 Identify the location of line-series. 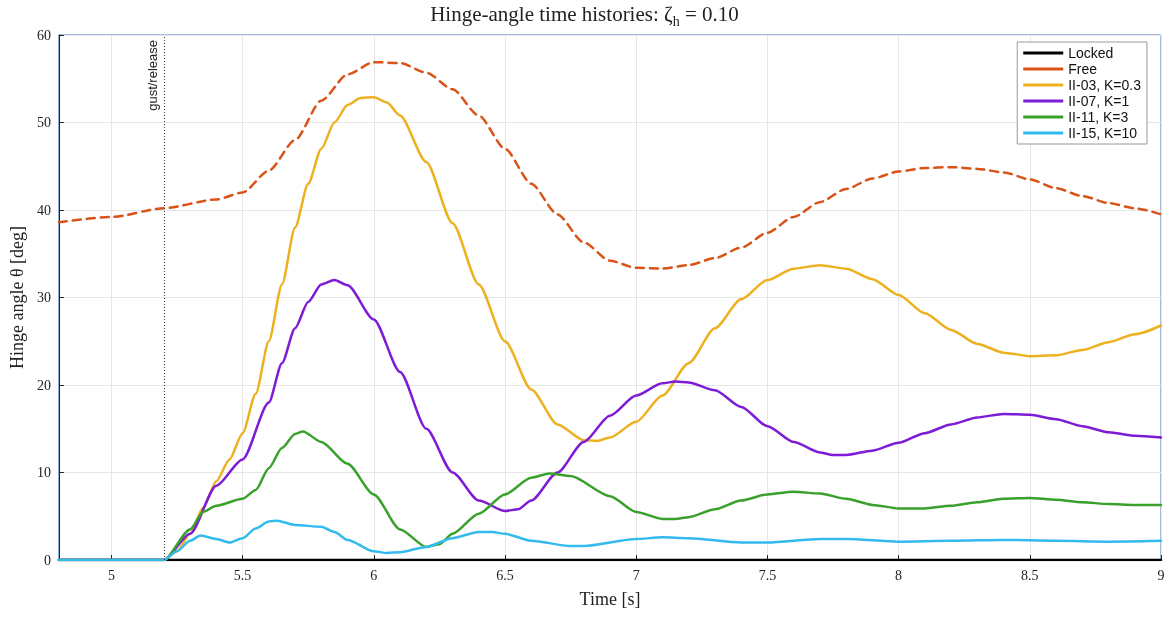
(610, 540).